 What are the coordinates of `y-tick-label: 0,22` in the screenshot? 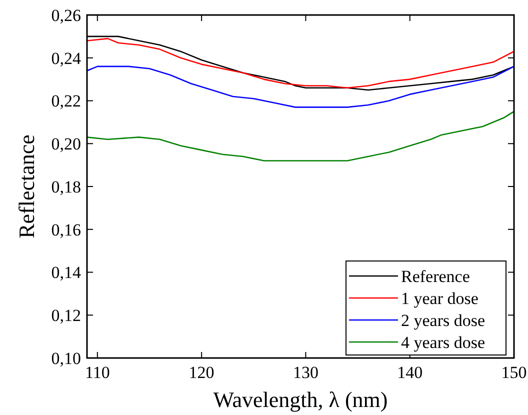 It's located at (66, 101).